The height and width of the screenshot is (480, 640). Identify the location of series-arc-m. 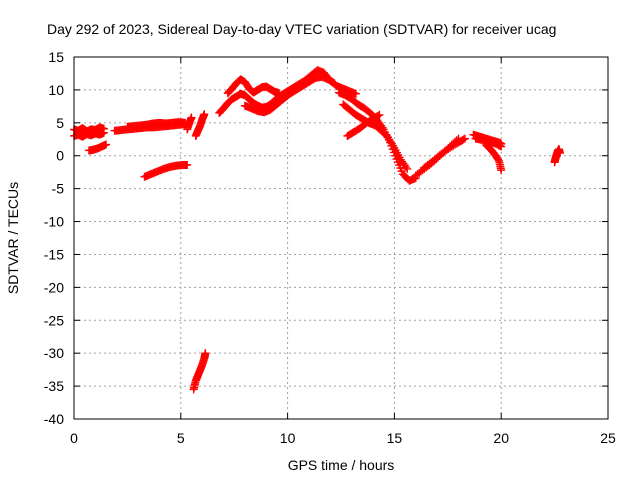
(317, 83).